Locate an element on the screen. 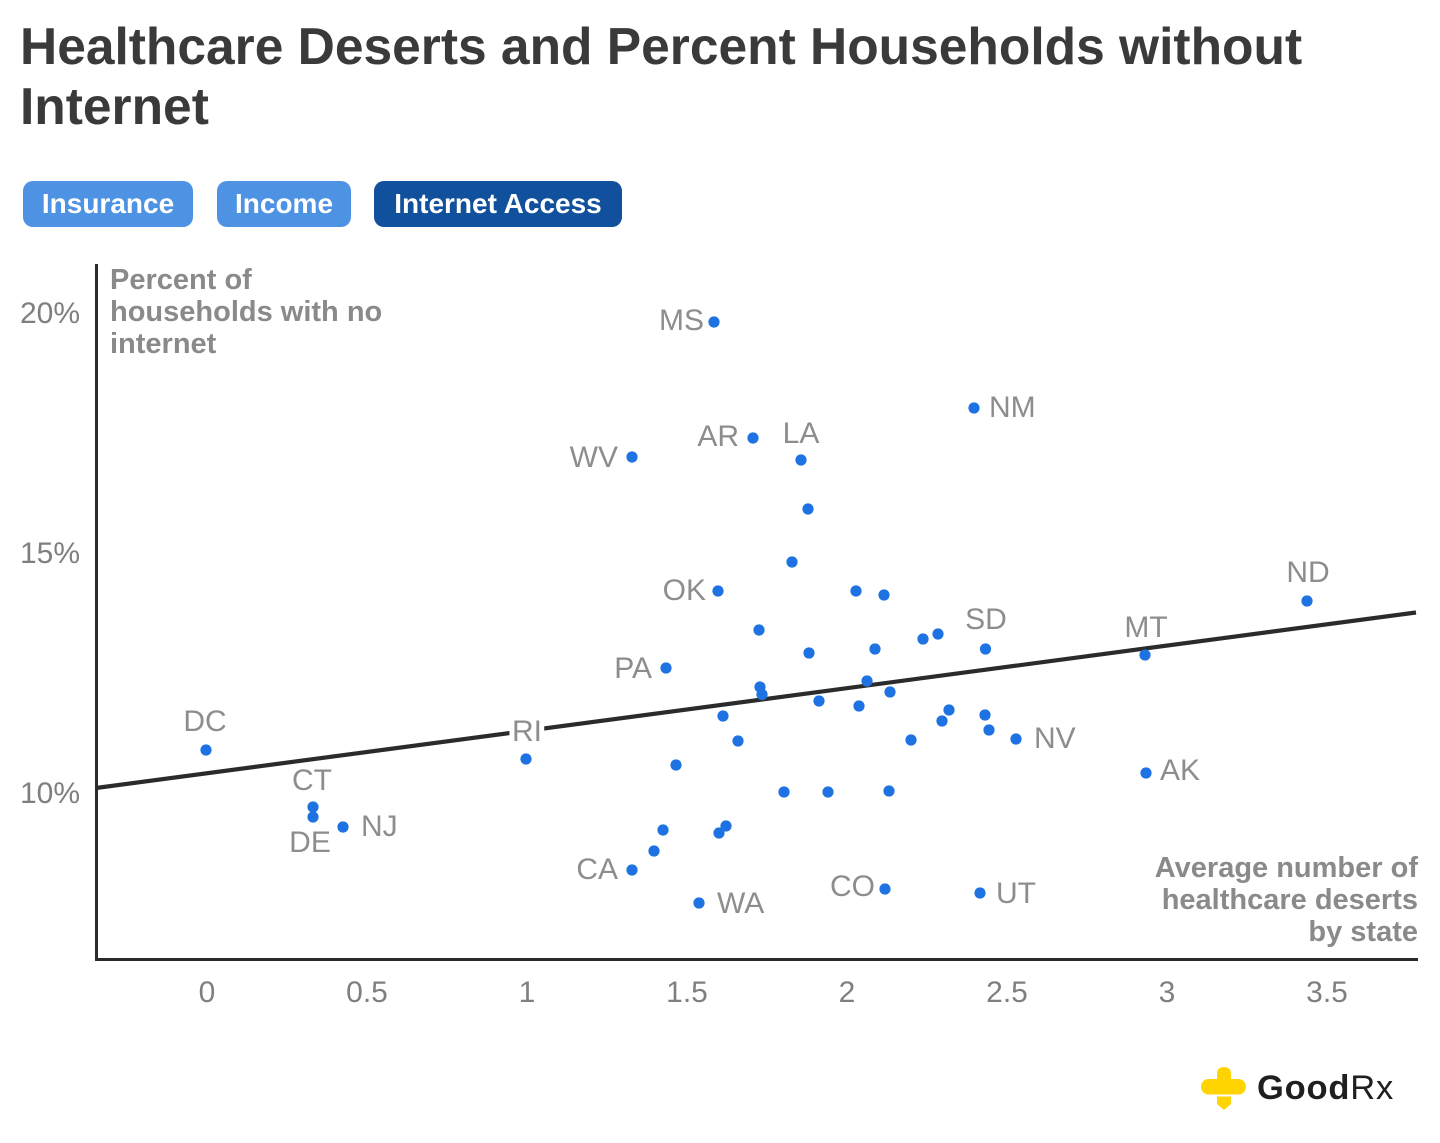  svg-text: CT is located at coordinates (312, 780).